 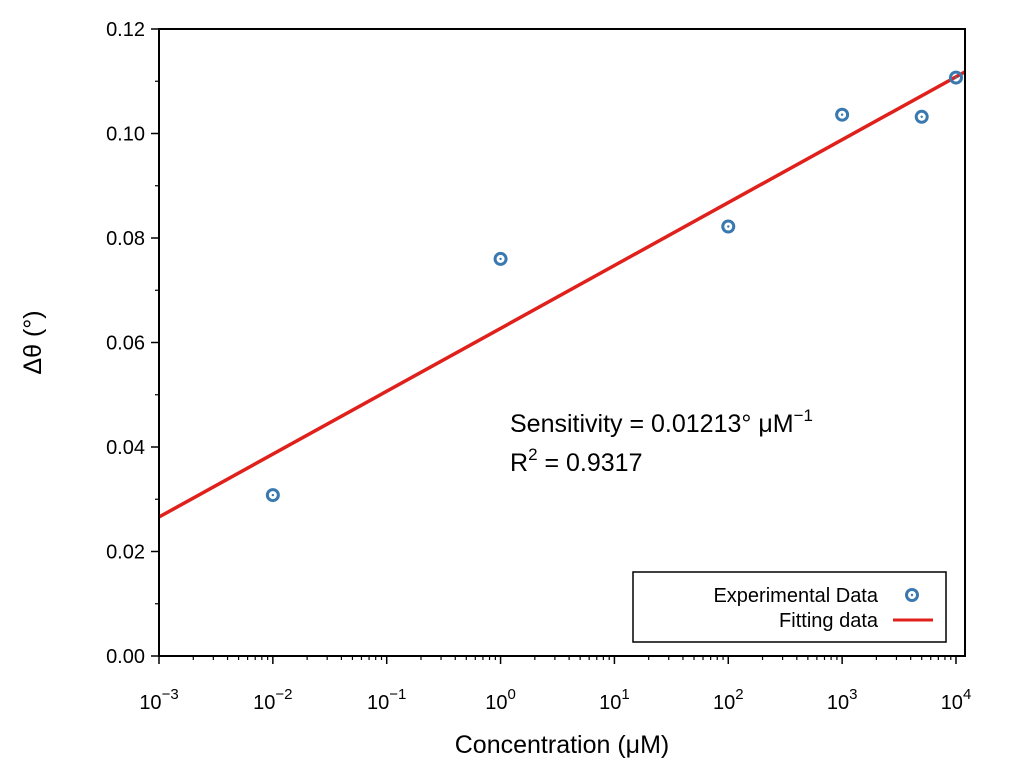 I want to click on x-tick-exponent: 3, so click(x=853, y=694).